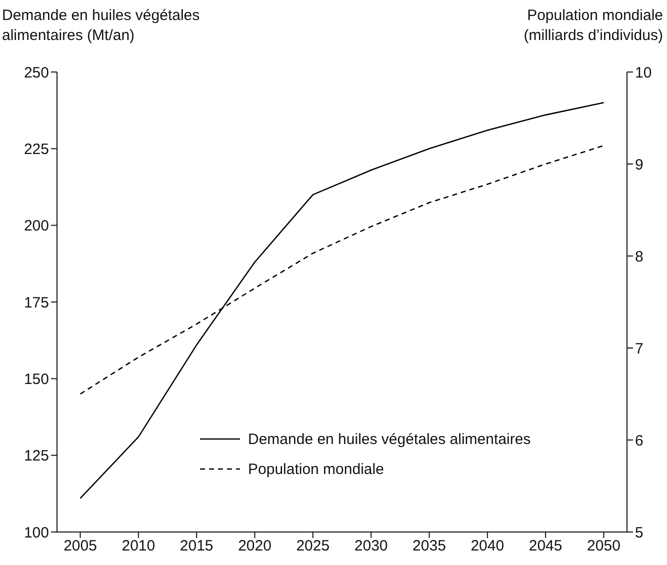  What do you see at coordinates (36, 303) in the screenshot?
I see `y-tick-label: 175` at bounding box center [36, 303].